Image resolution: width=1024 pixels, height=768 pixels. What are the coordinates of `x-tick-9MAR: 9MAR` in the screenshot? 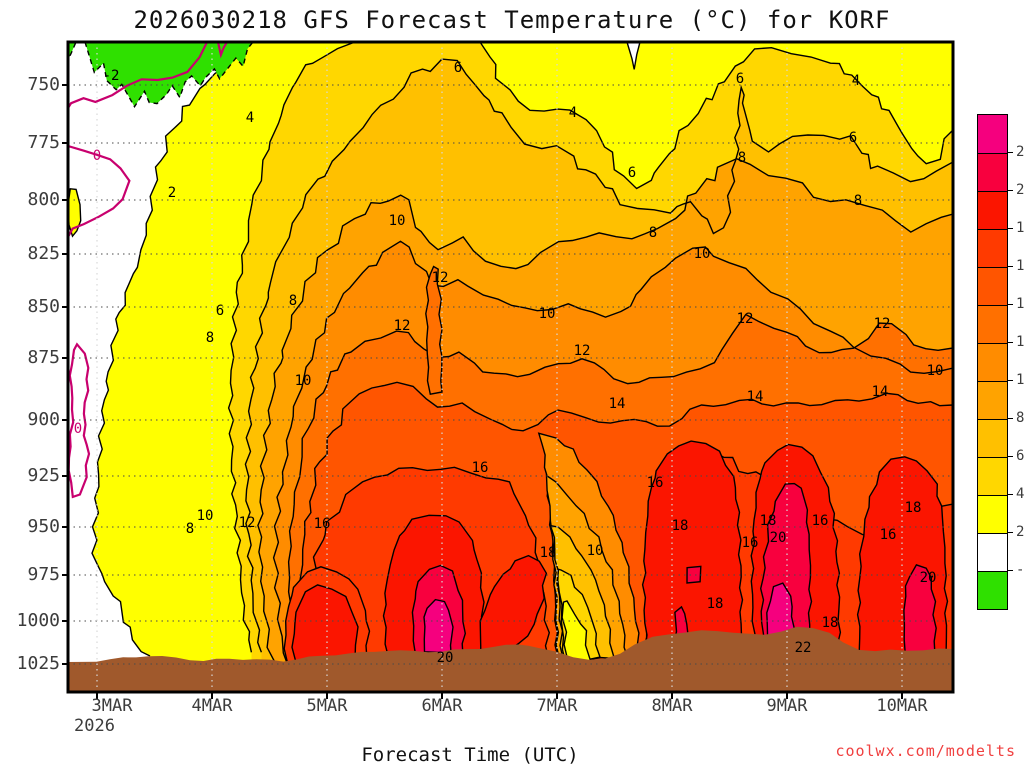 It's located at (787, 706).